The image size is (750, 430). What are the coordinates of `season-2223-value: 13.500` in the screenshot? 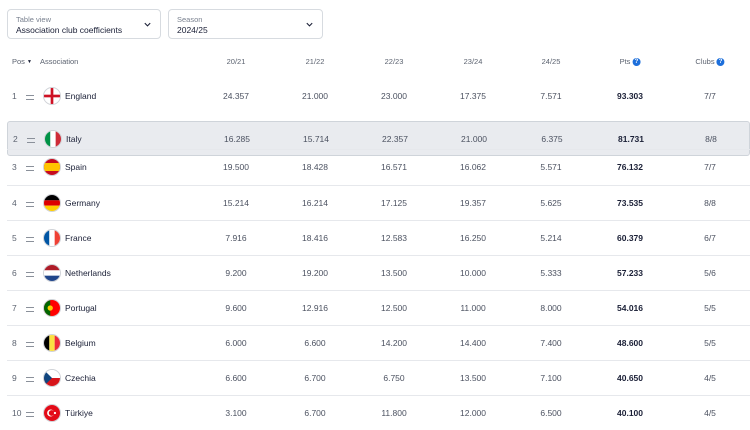 It's located at (394, 273).